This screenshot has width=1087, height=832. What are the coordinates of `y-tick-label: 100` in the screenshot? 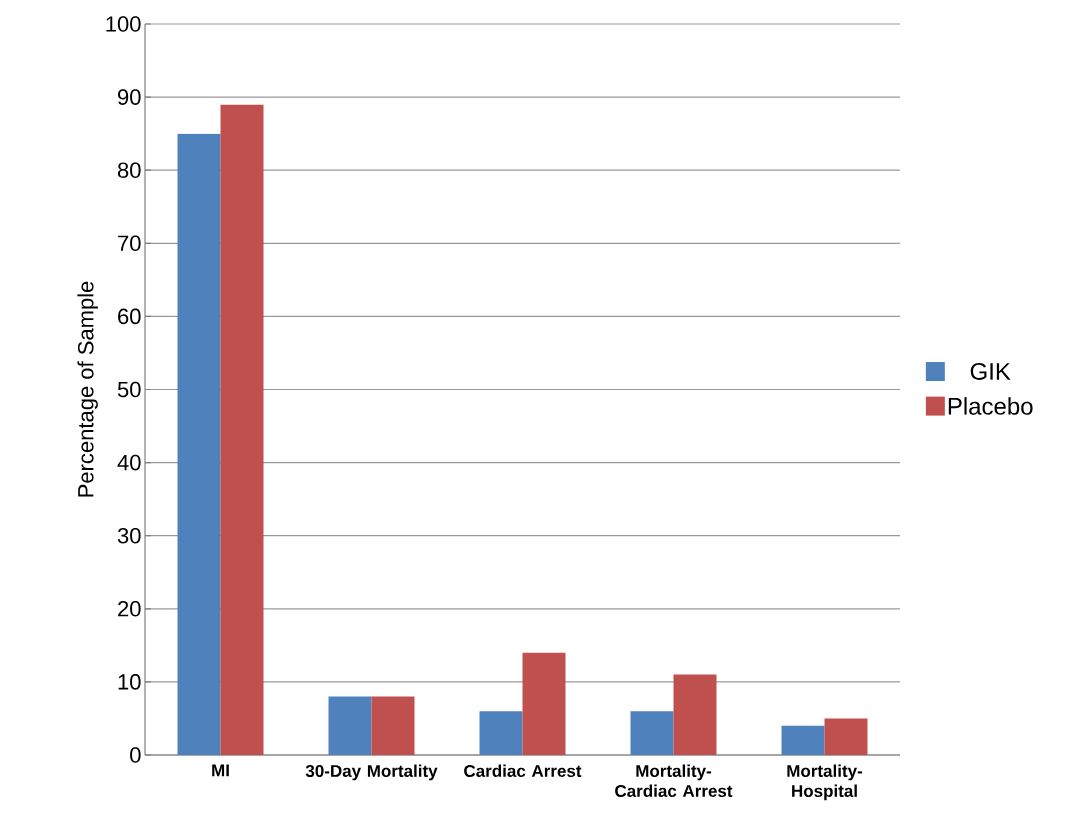 It's located at (123, 24).